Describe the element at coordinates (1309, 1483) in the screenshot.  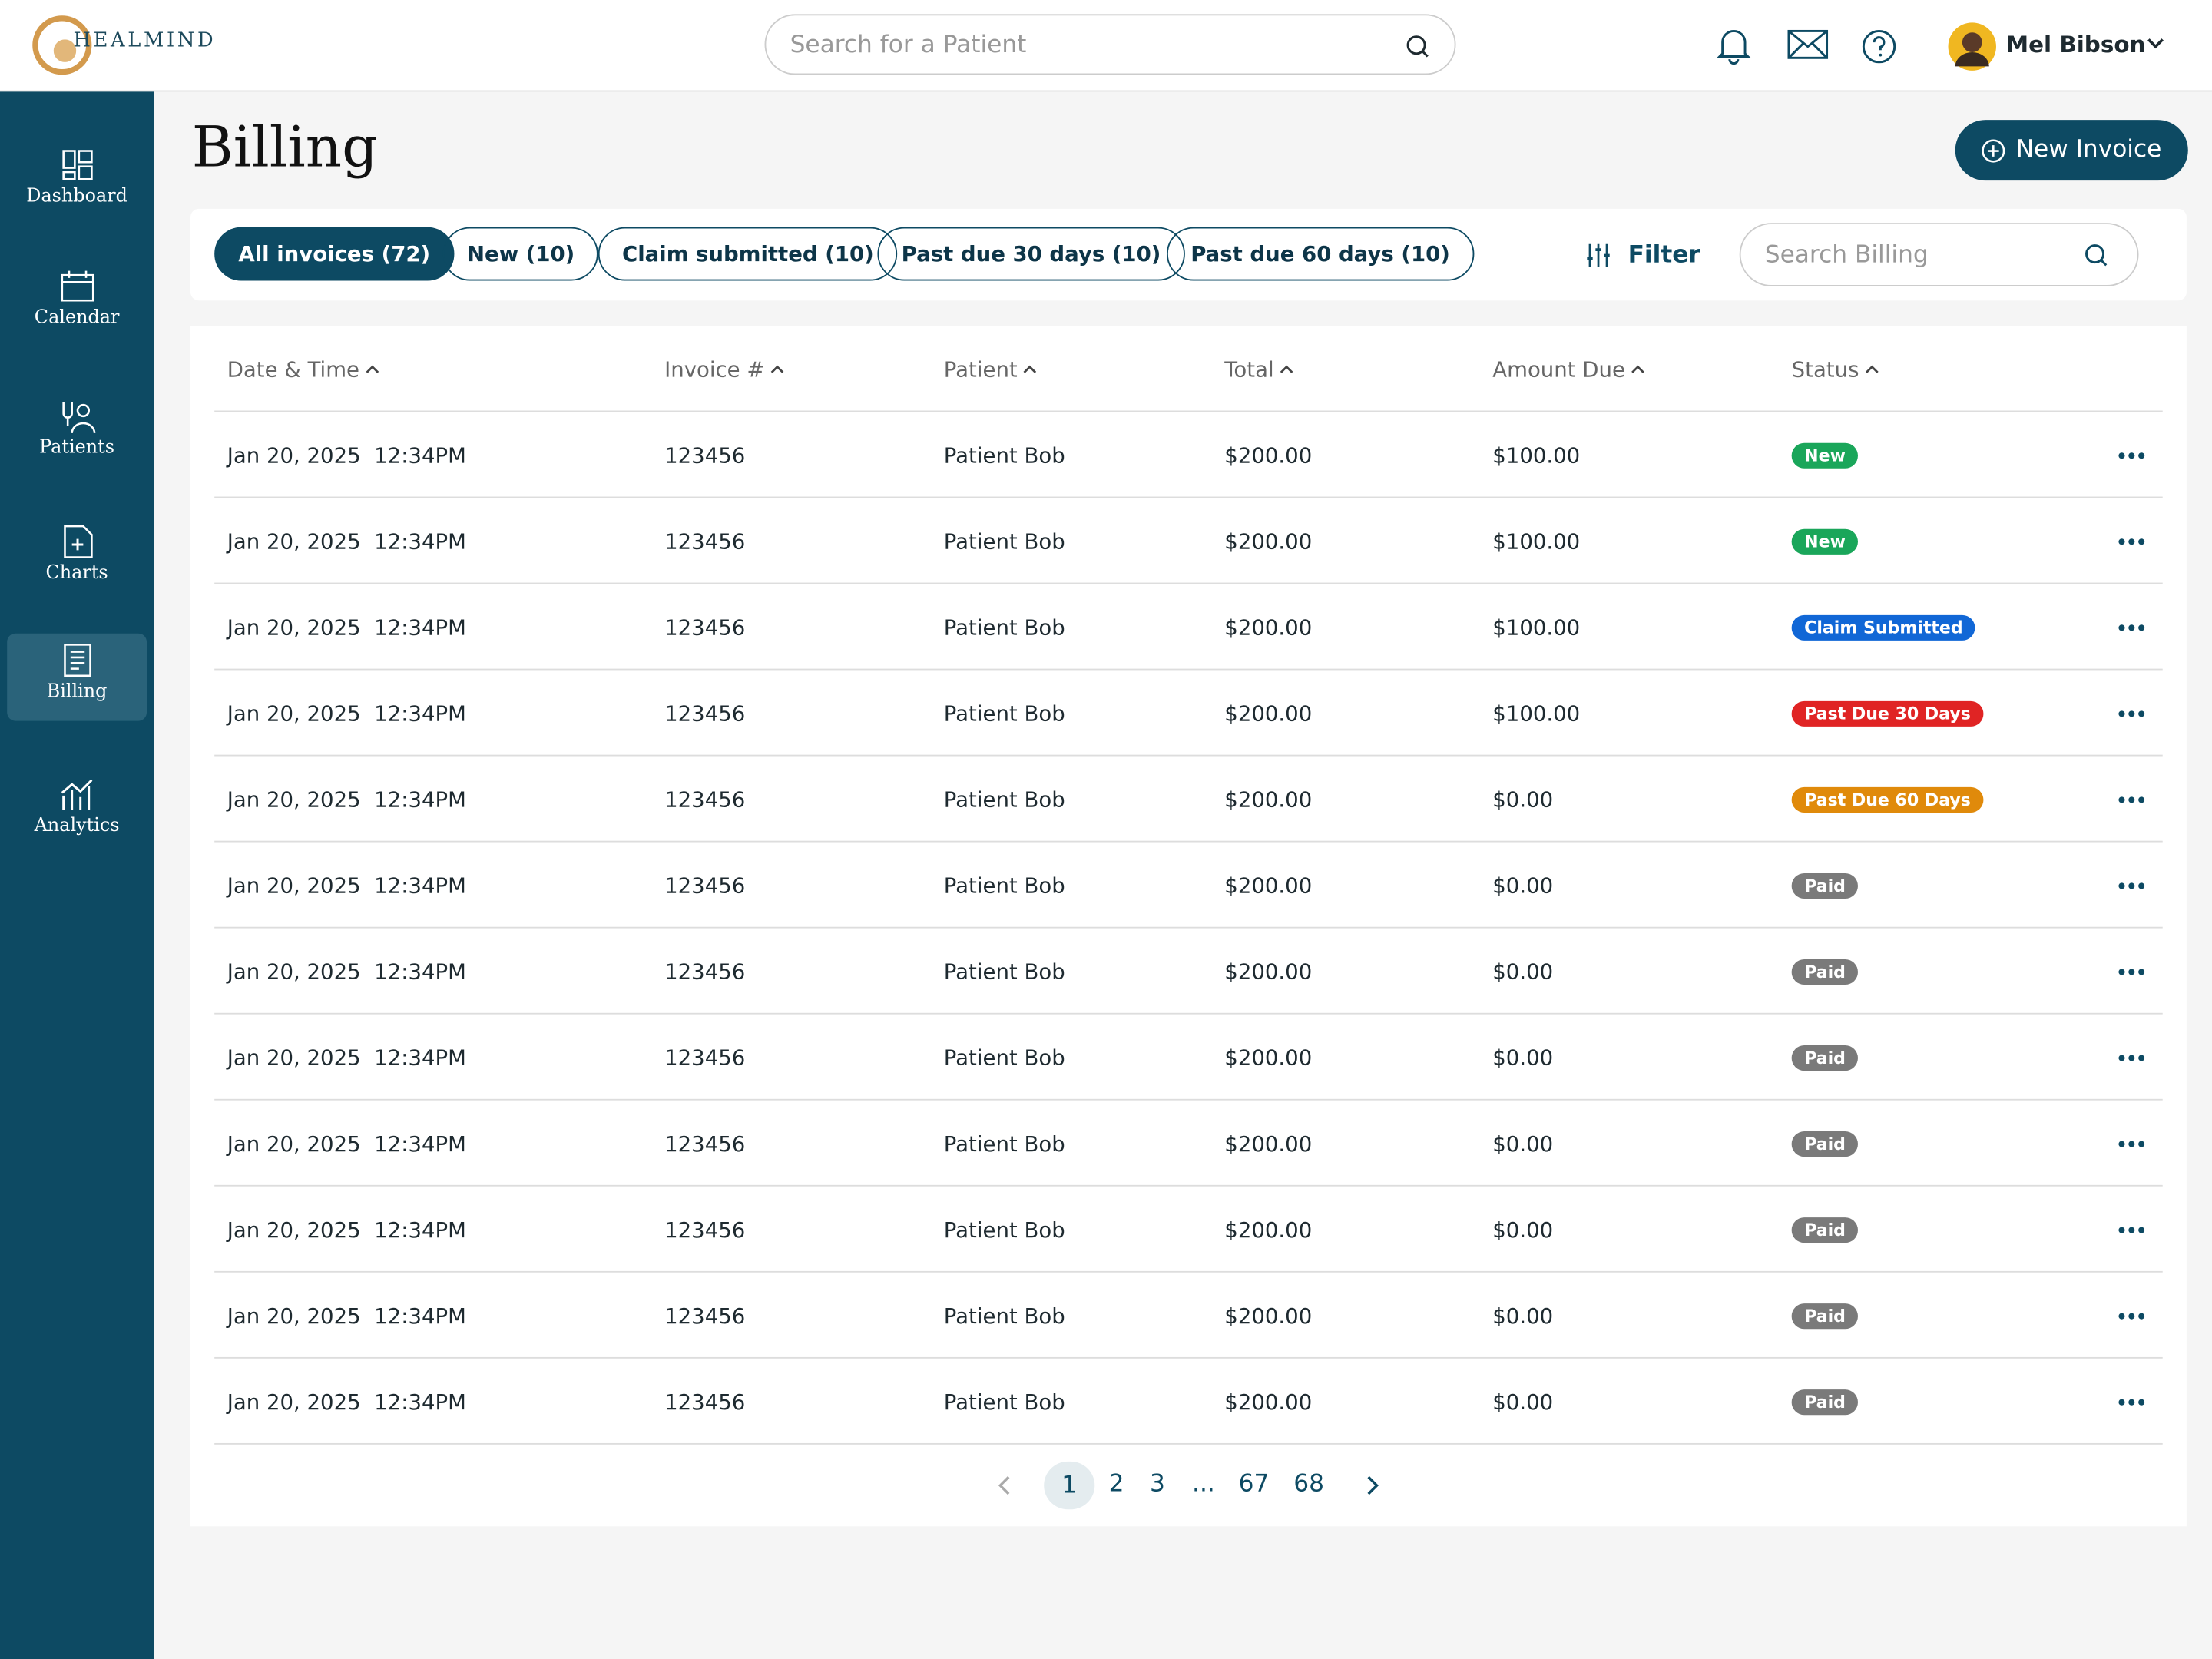
I see `page-link: 68` at that location.